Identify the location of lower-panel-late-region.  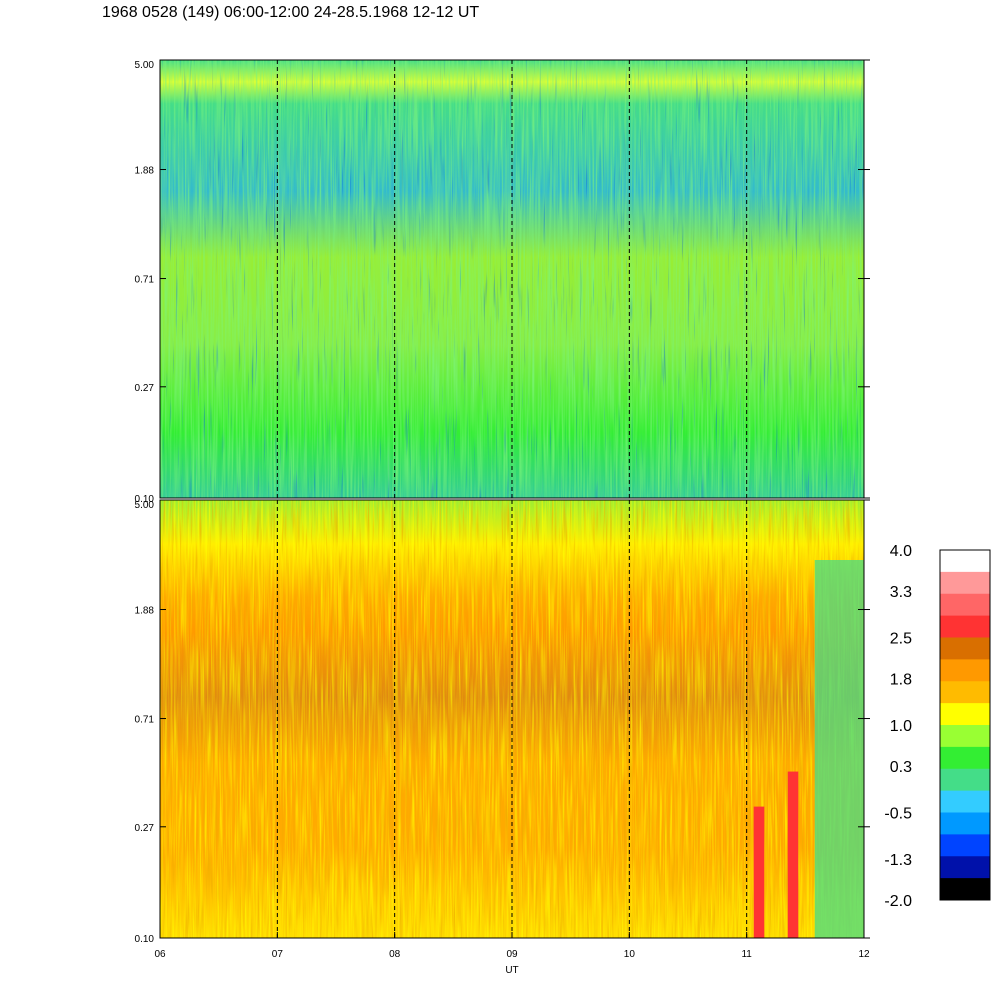
(808, 749).